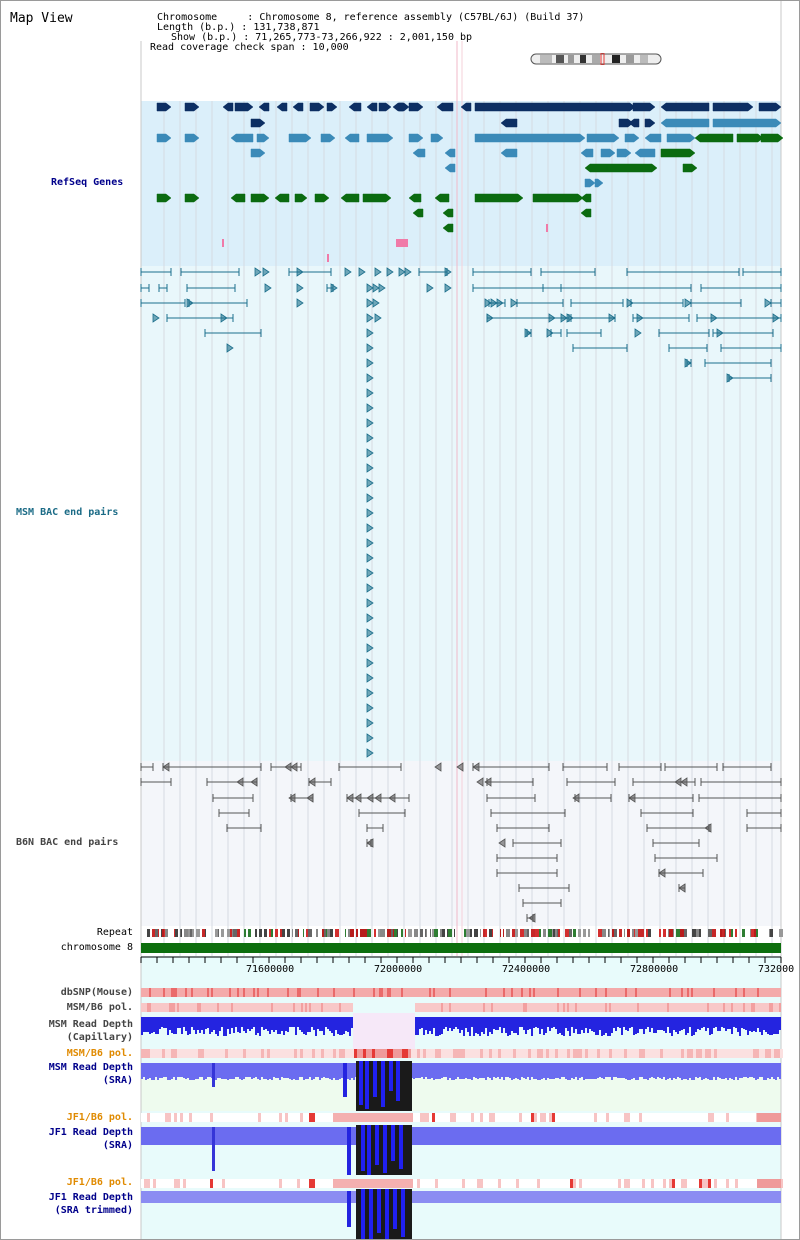  I want to click on gene-feature, so click(258, 123).